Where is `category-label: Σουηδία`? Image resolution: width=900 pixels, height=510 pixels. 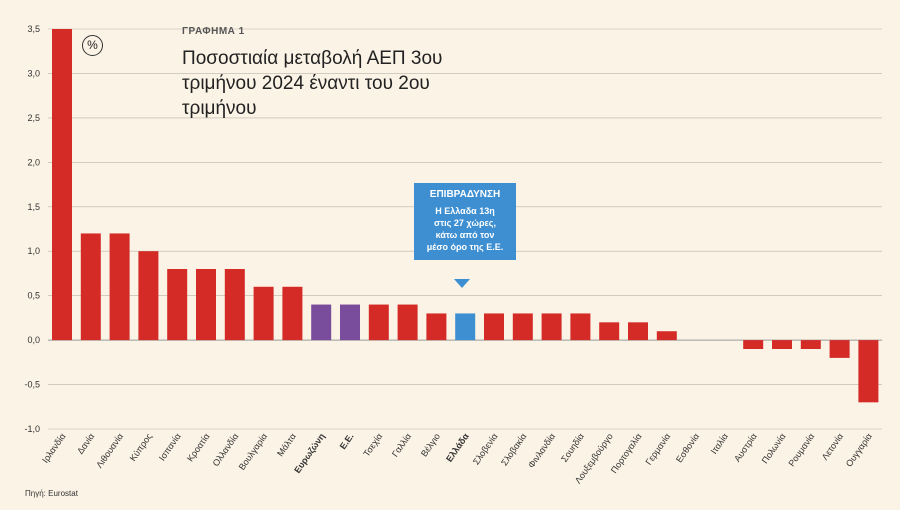
category-label: Σουηδία is located at coordinates (572, 447).